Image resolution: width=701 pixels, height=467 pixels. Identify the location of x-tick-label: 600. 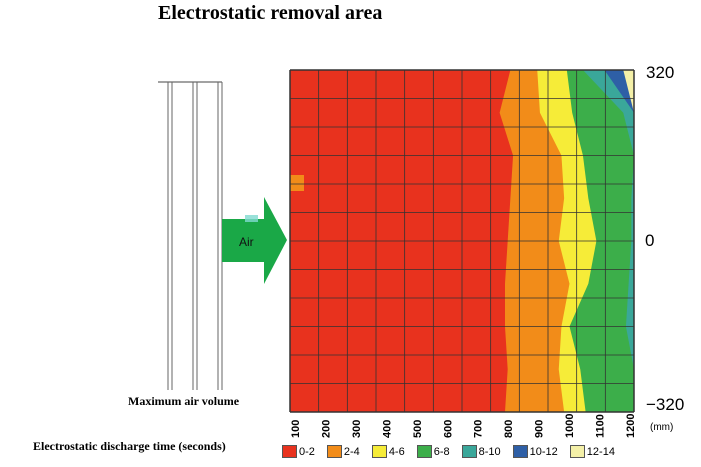
(448, 429).